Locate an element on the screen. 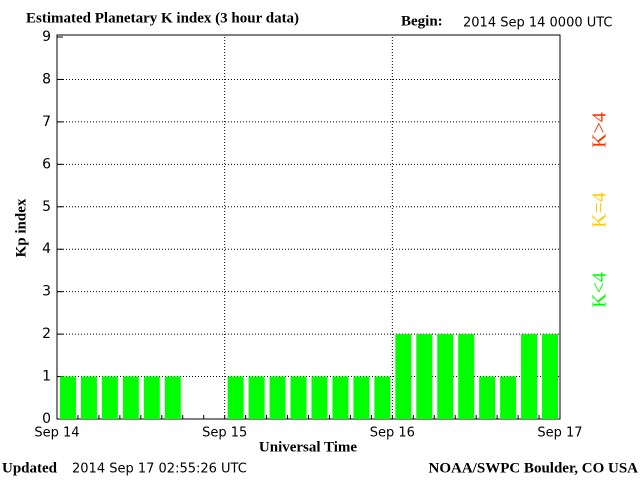 This screenshot has height=480, width=640. y-tick-label: 6 is located at coordinates (46, 164).